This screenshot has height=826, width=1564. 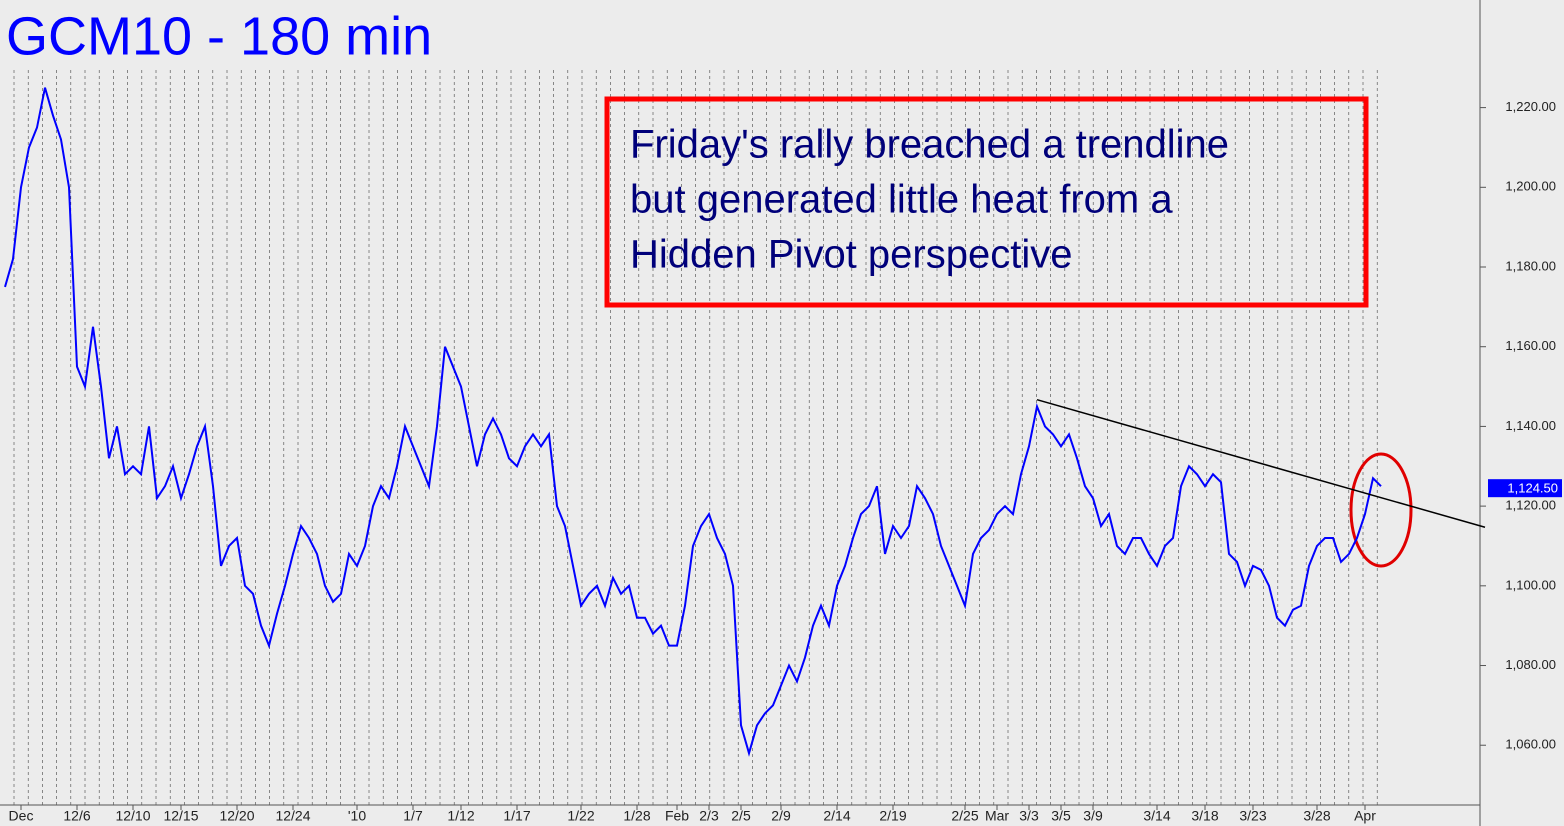 What do you see at coordinates (709, 816) in the screenshot?
I see `x-tick-label: 2/3` at bounding box center [709, 816].